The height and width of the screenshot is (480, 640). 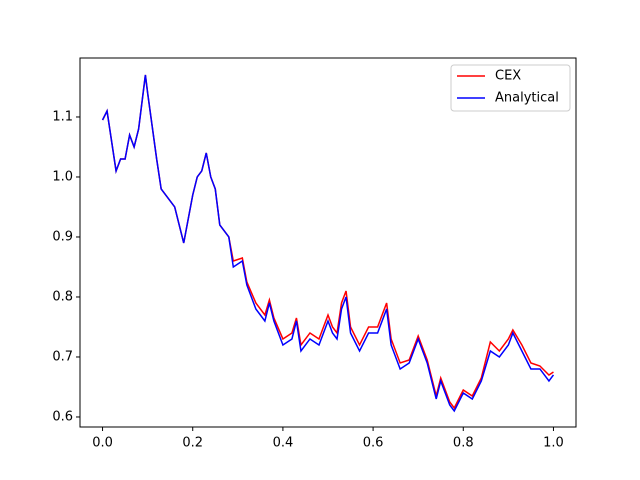 I want to click on legend-label: CEX, so click(x=508, y=76).